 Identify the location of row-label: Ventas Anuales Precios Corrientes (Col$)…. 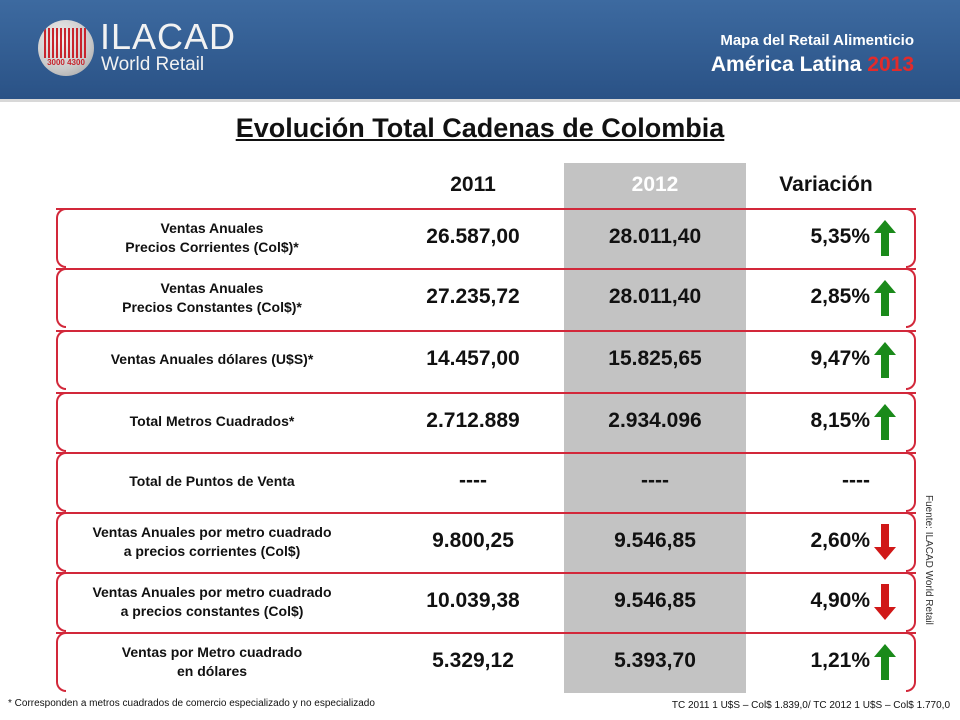
(212, 237).